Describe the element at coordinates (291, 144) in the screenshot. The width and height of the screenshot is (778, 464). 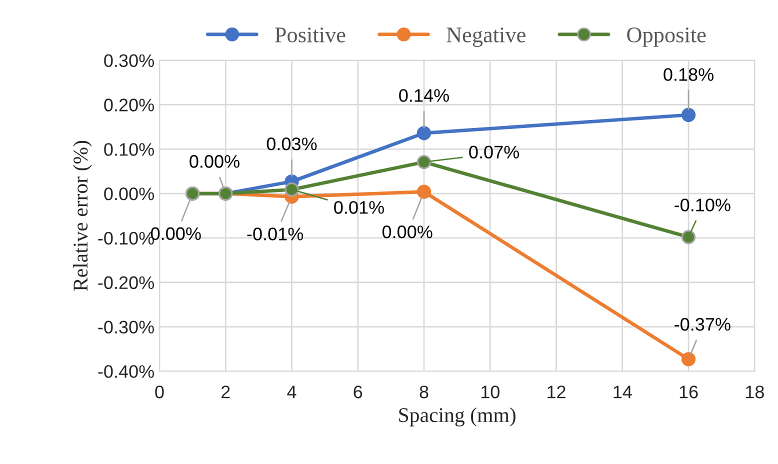
I see `data-label: 0.03%` at that location.